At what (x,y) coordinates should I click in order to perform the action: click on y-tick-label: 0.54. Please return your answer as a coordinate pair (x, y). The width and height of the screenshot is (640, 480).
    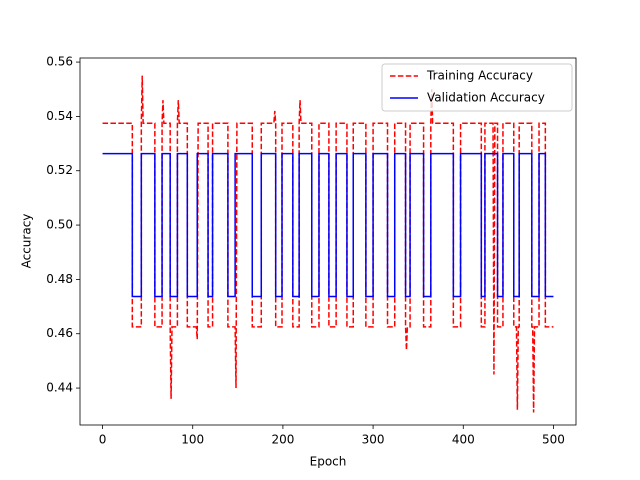
    Looking at the image, I should click on (59, 116).